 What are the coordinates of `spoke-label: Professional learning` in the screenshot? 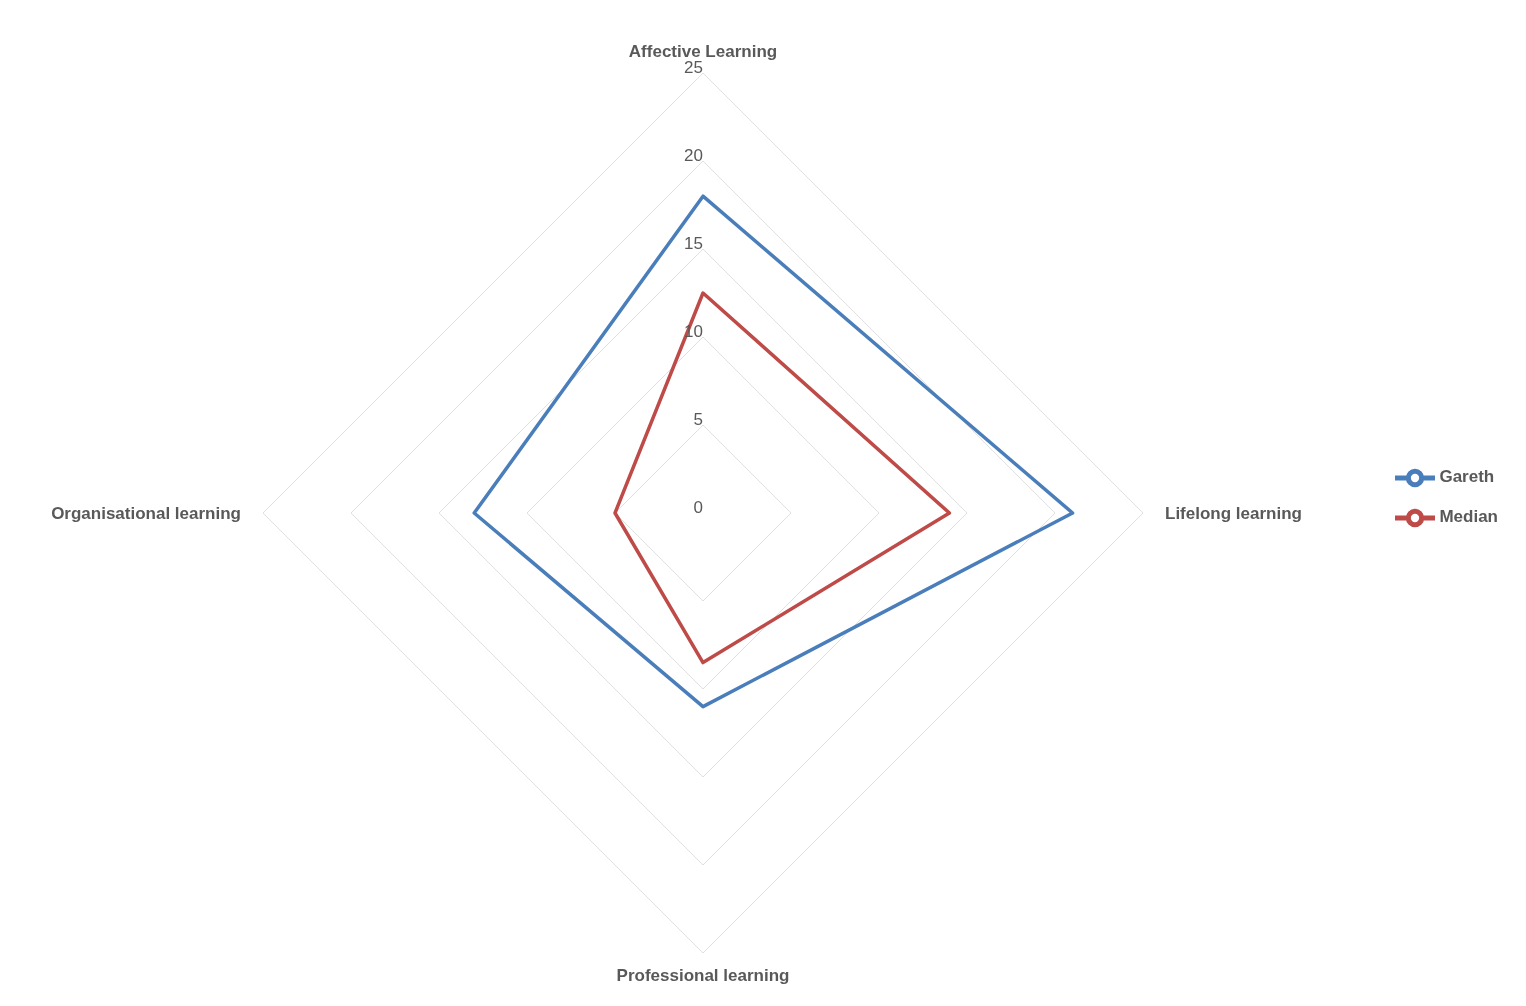 It's located at (703, 975).